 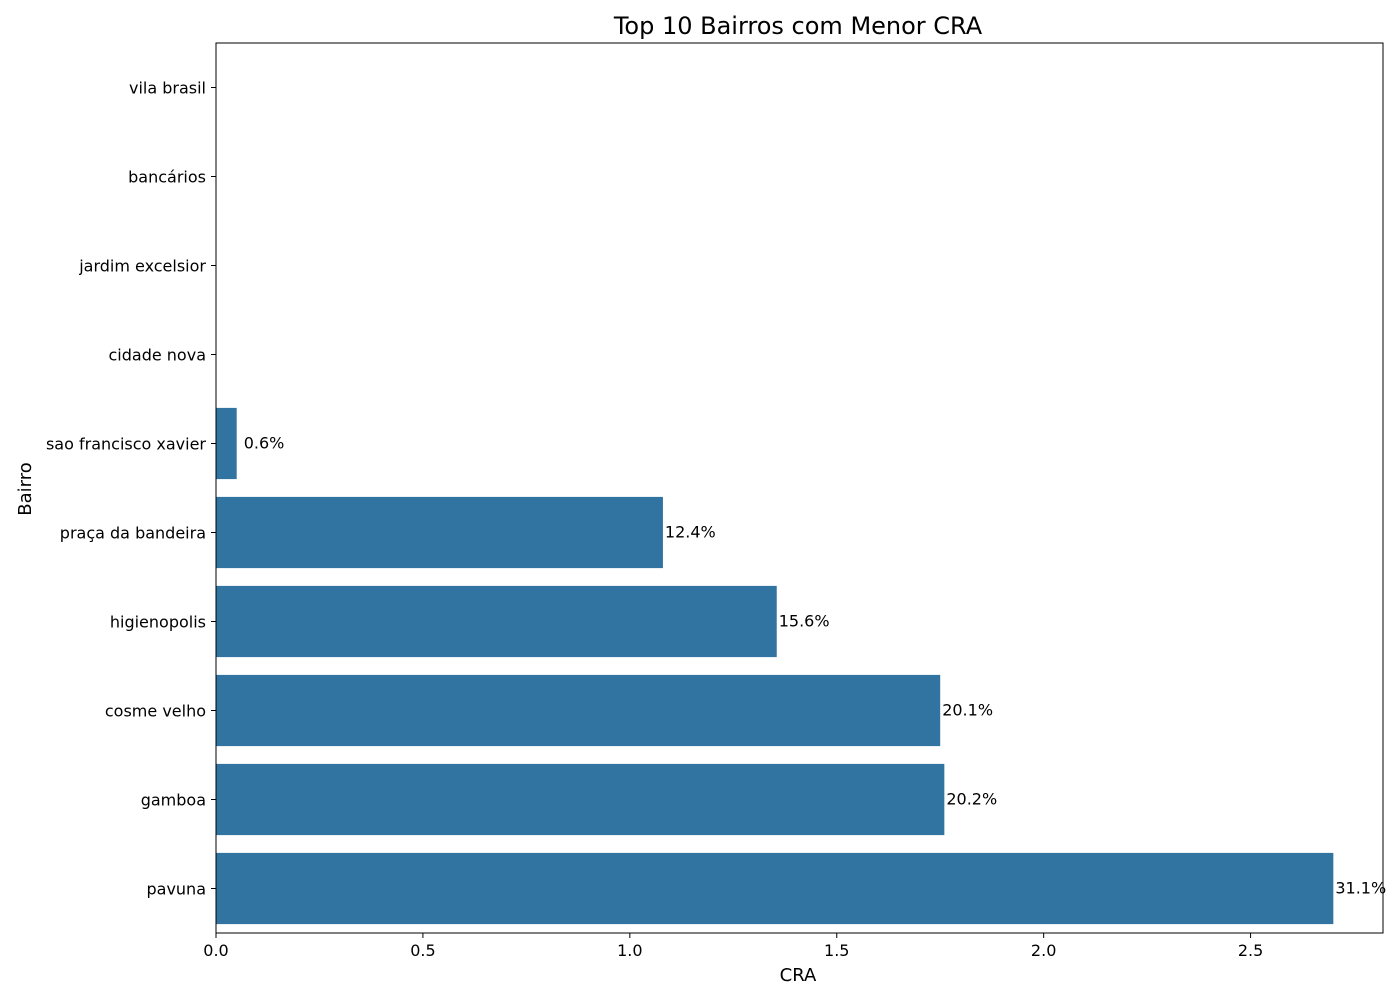 What do you see at coordinates (422, 950) in the screenshot?
I see `x-tick-label: 0.5` at bounding box center [422, 950].